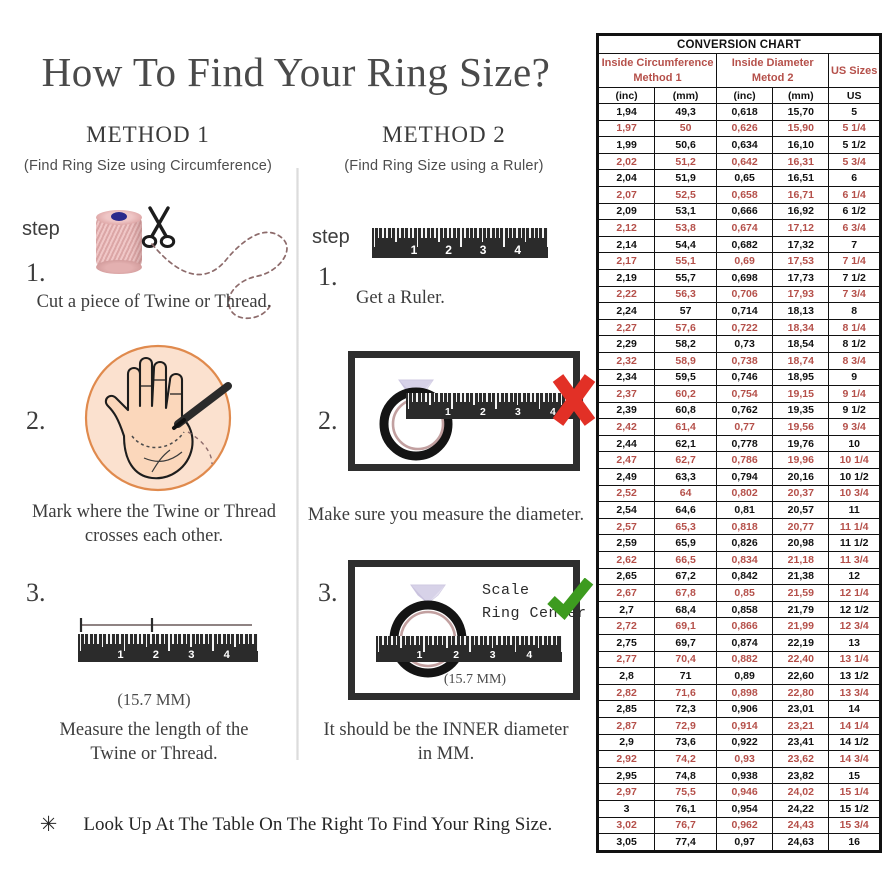 This screenshot has width=886, height=895. What do you see at coordinates (685, 277) in the screenshot?
I see `table-cell: 55,7` at bounding box center [685, 277].